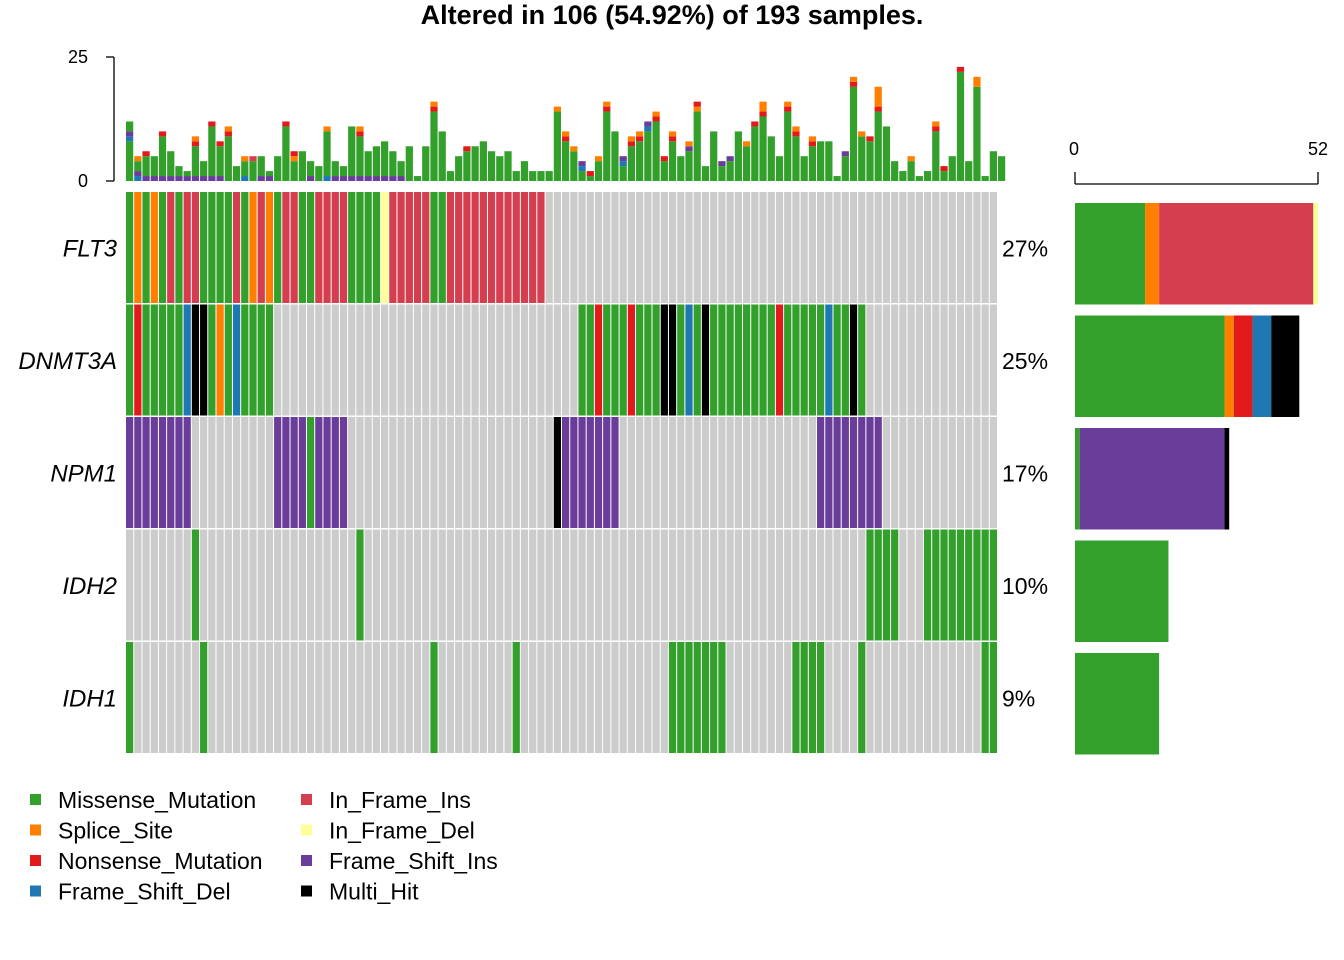  I want to click on legend-item: Frame_Shift_Ins, so click(399, 861).